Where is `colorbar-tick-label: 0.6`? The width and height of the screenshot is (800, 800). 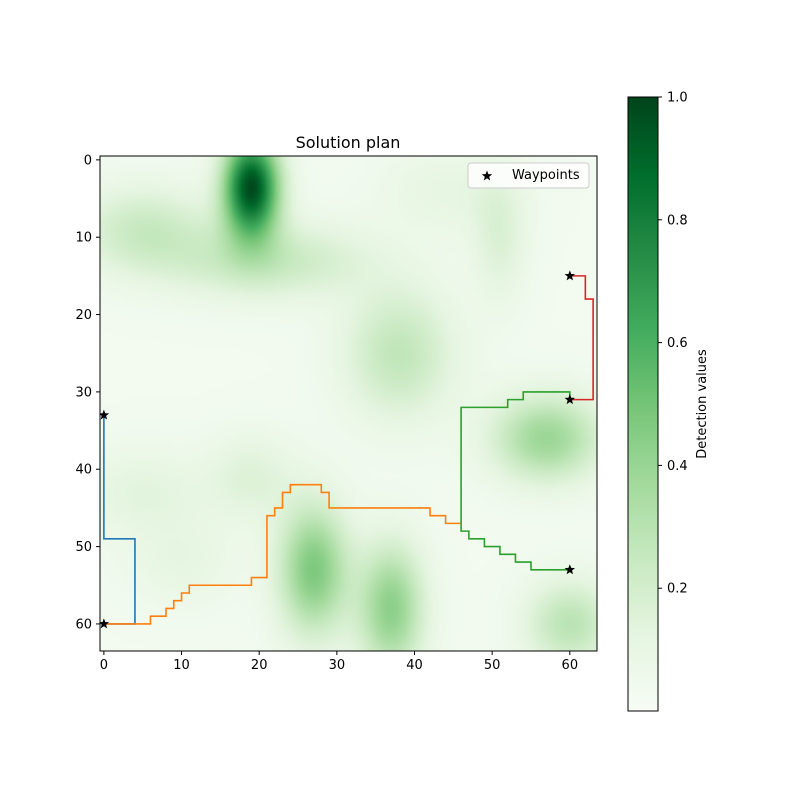
colorbar-tick-label: 0.6 is located at coordinates (677, 343).